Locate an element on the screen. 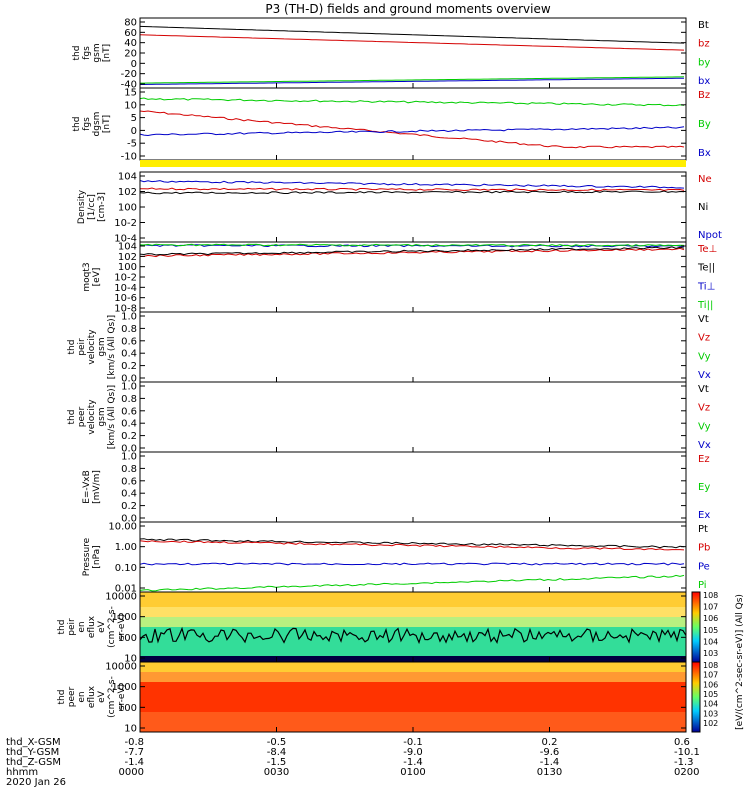  ylabel: thd fgs dgsm [nT] is located at coordinates (92, 124).